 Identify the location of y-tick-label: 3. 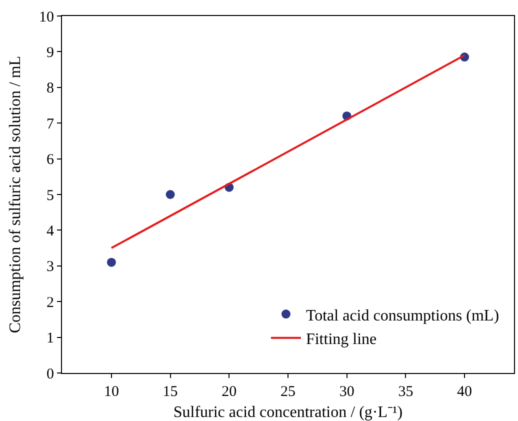
(50, 267).